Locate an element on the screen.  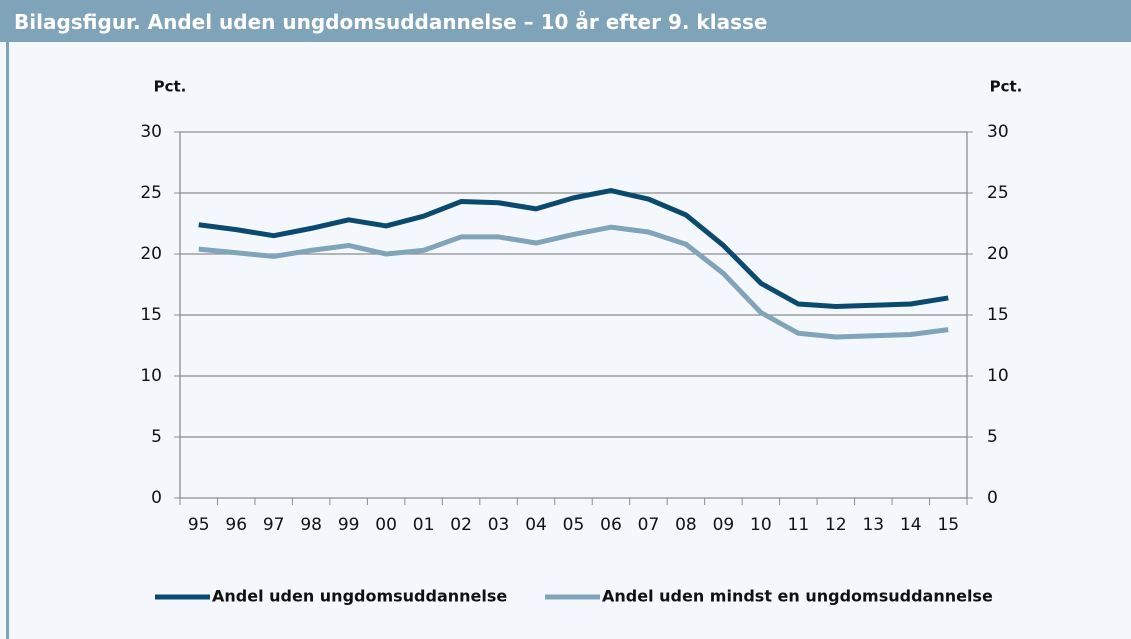
legend-label: Andel uden ungdomsuddannelse is located at coordinates (359, 596).